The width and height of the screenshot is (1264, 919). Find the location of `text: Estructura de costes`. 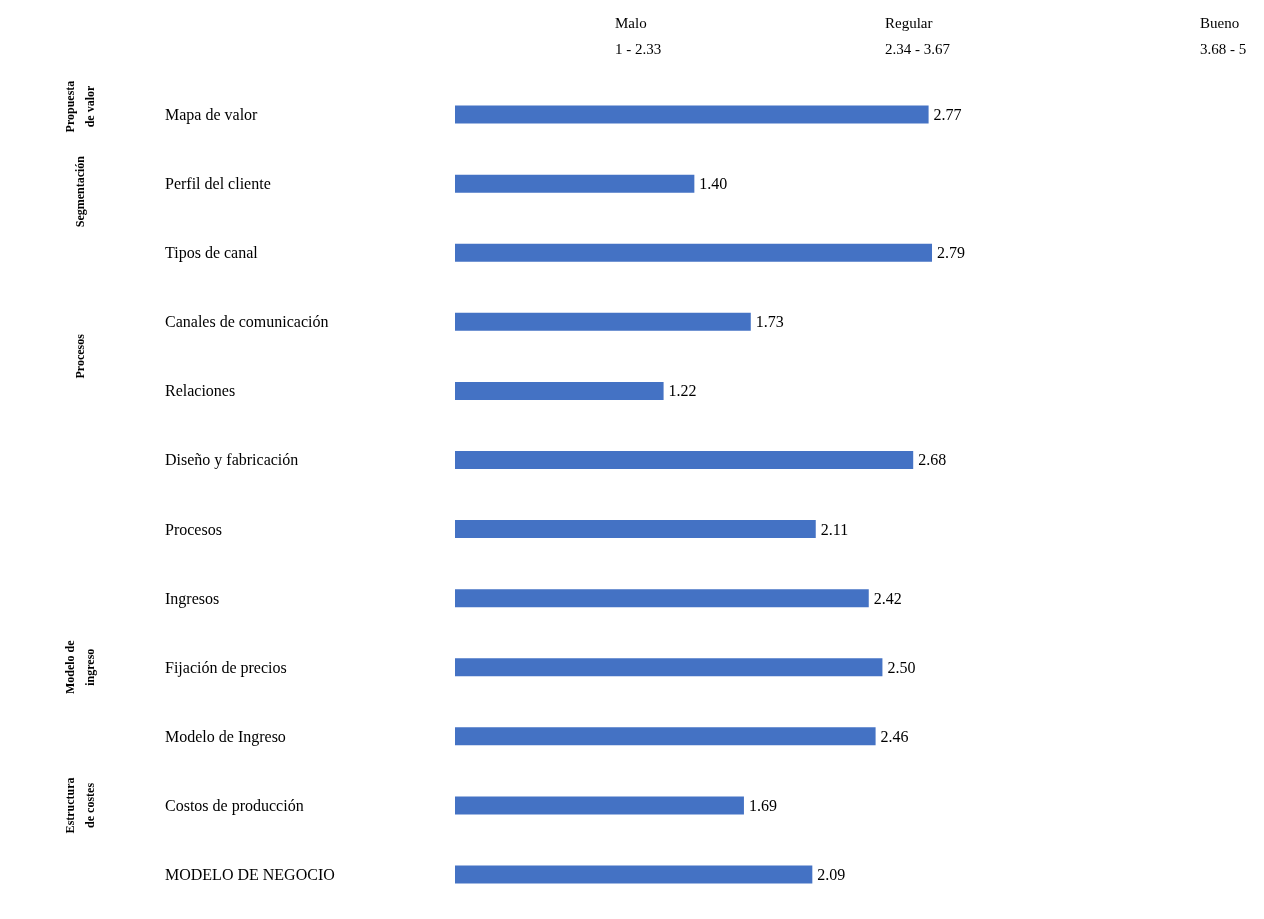

text: Estructura de costes is located at coordinates (80, 805).